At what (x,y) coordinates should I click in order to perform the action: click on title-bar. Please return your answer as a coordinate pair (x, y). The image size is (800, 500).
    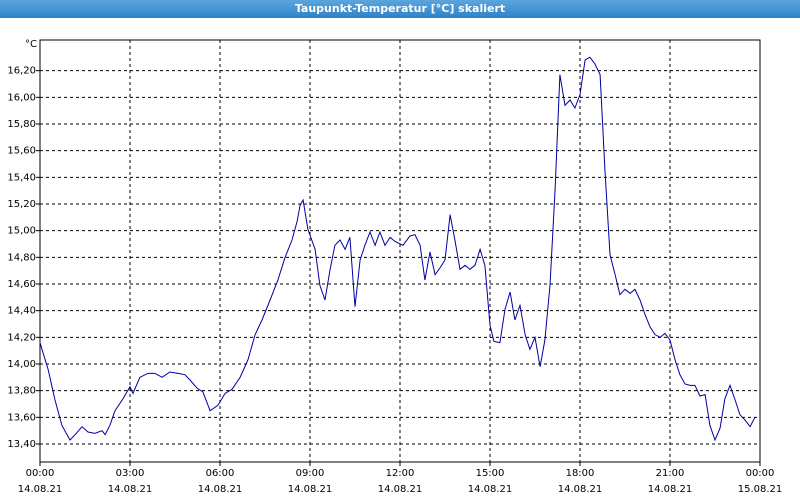
    Looking at the image, I should click on (400, 9).